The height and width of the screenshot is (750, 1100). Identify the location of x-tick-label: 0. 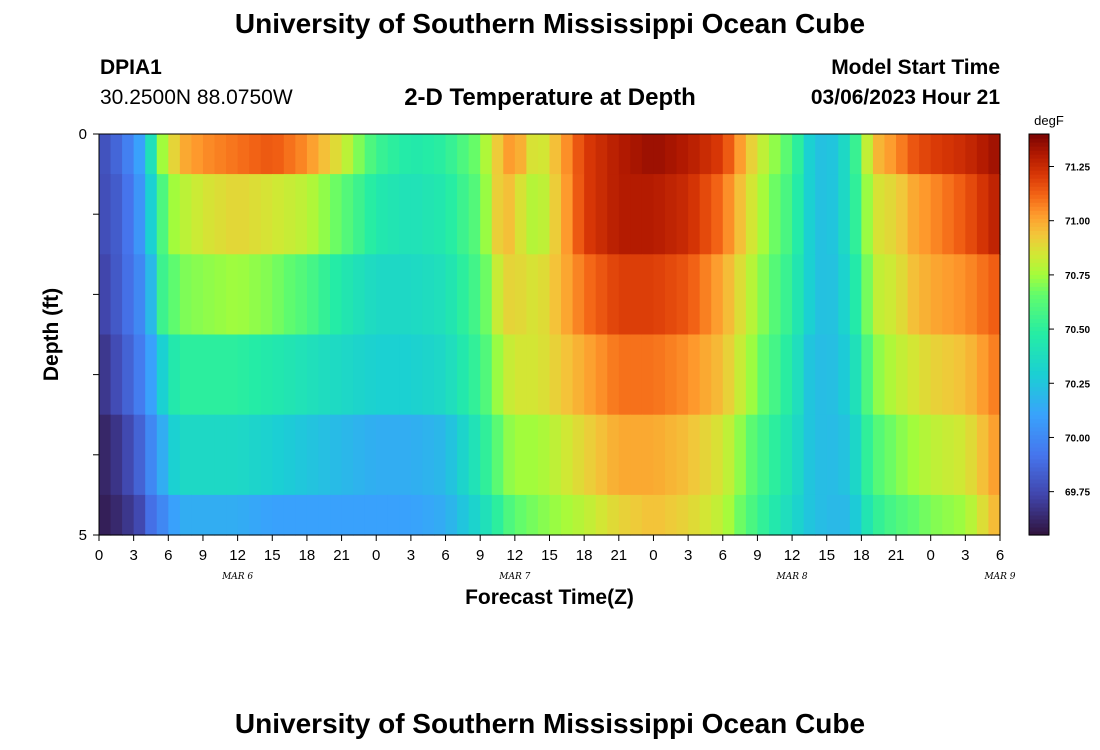
(376, 555).